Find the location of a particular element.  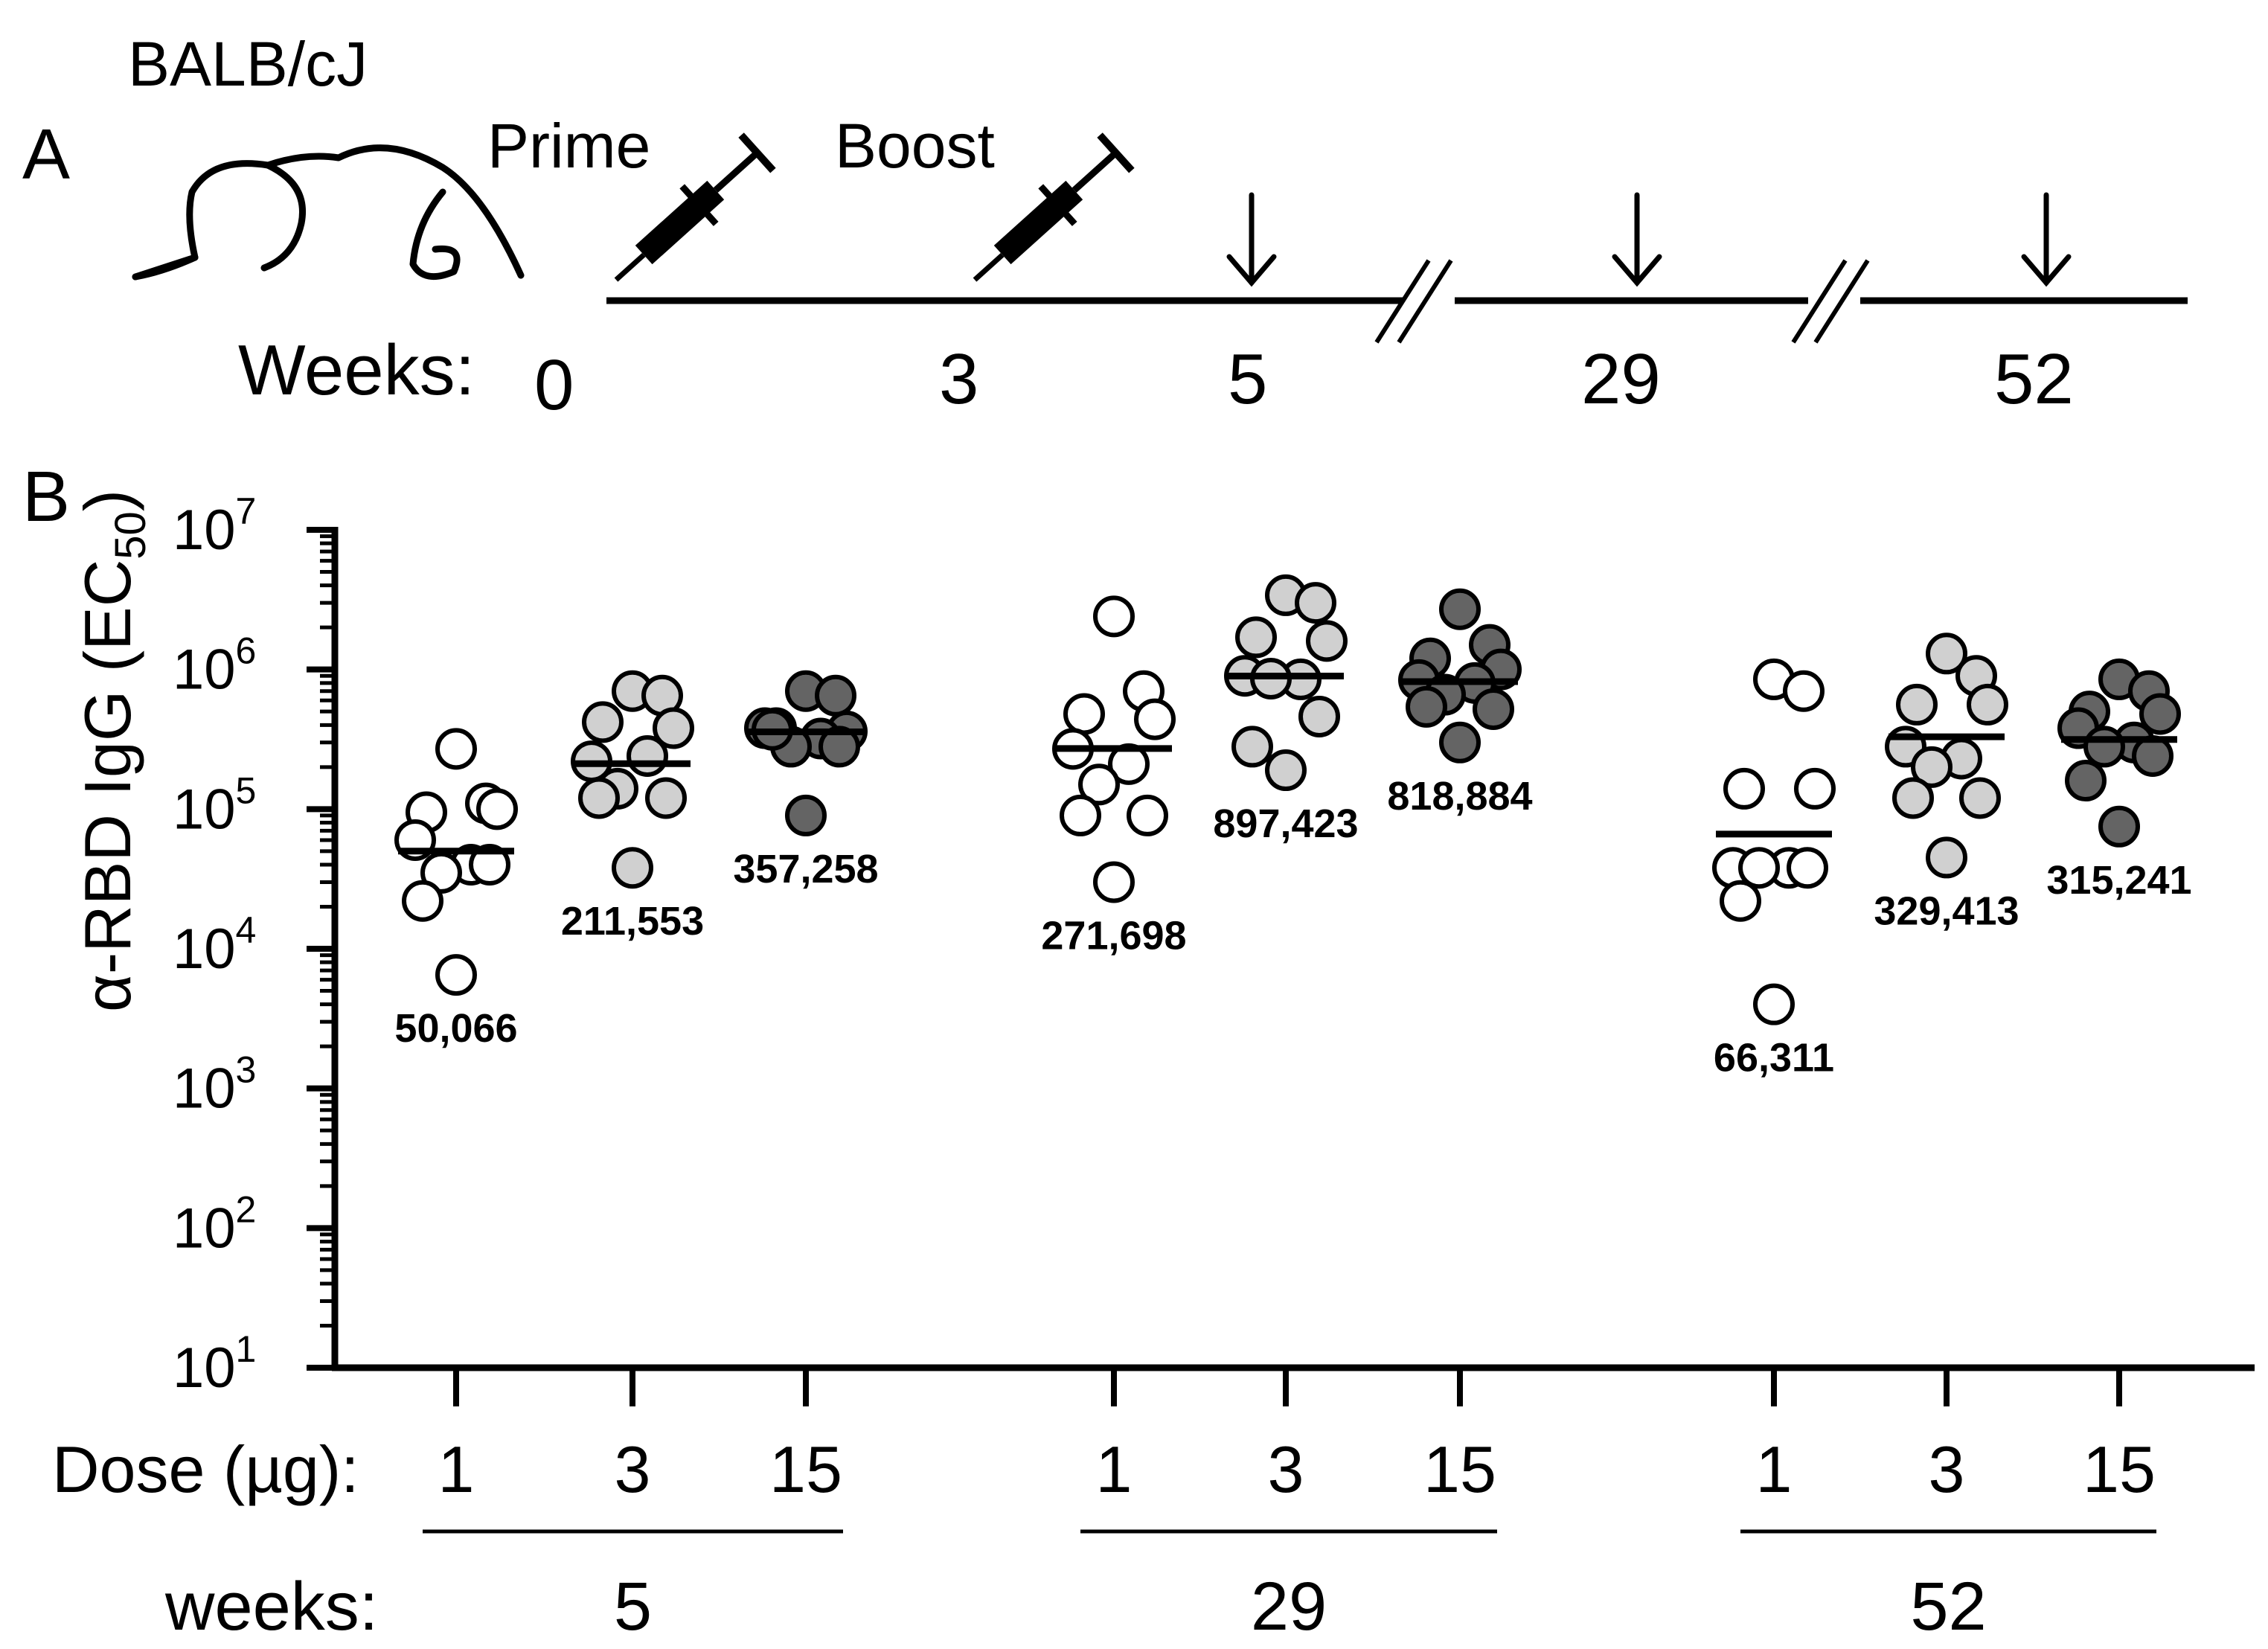

axis-break-1b is located at coordinates (1425, 302).